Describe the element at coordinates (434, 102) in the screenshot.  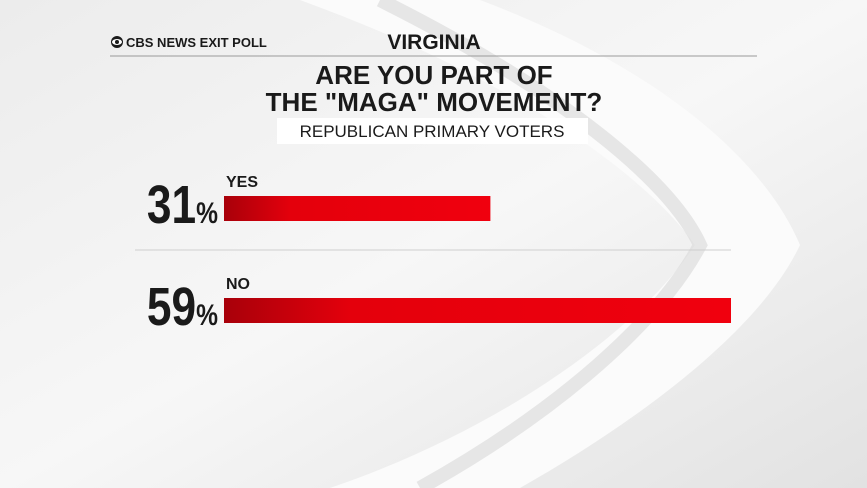
I see `title-line: THE "MAGA" MOVEMENT?` at that location.